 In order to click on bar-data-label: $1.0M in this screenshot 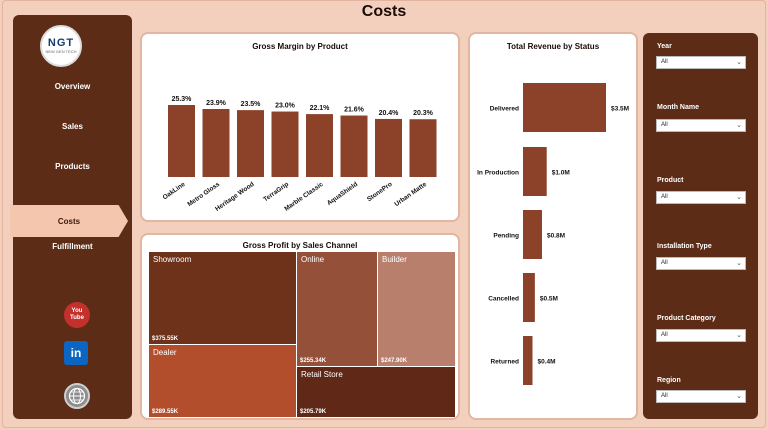, I will do `click(561, 173)`.